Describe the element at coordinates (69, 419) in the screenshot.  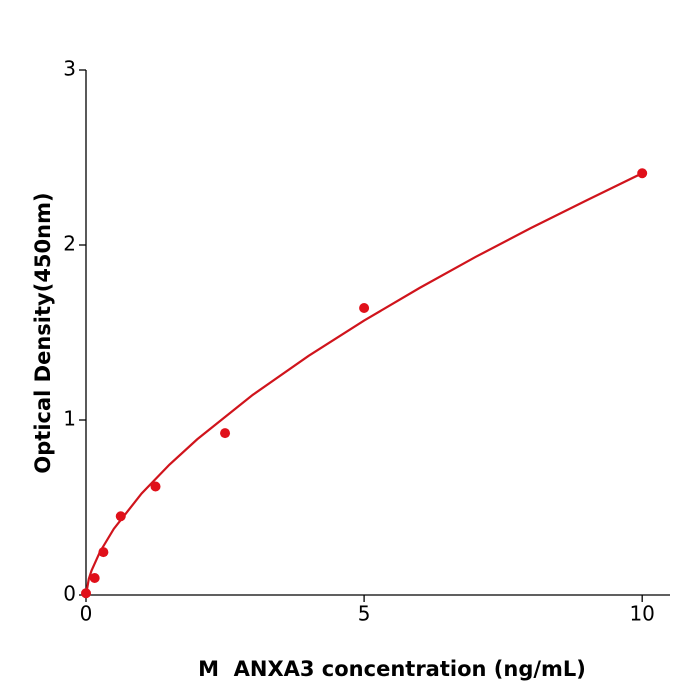
I see `y-tick-label: 1` at that location.